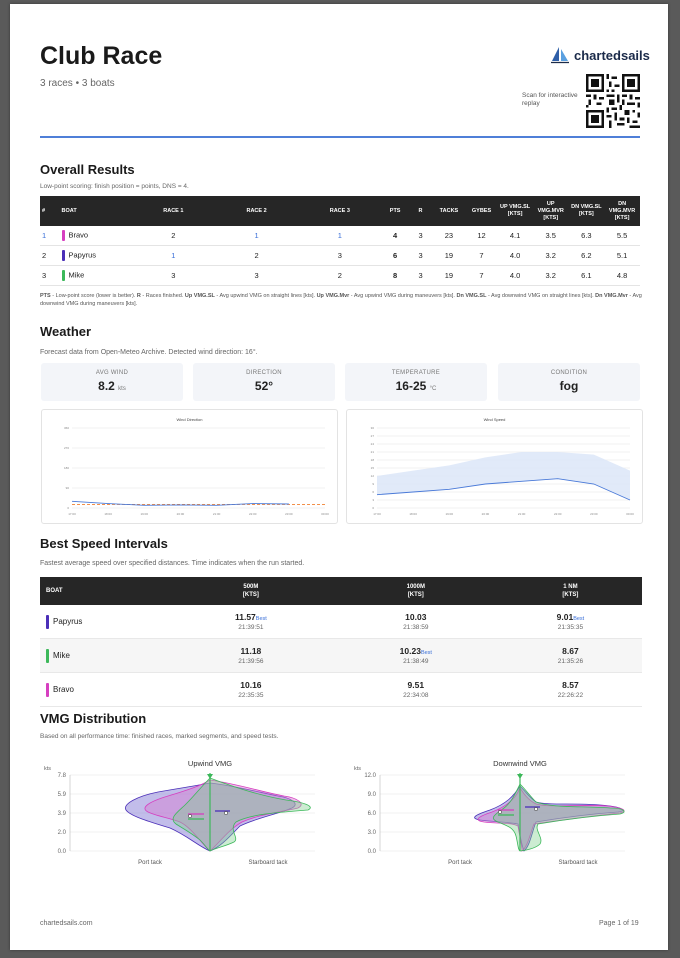 The height and width of the screenshot is (958, 680). Describe the element at coordinates (395, 275) in the screenshot. I see `cell-pts: 8` at that location.